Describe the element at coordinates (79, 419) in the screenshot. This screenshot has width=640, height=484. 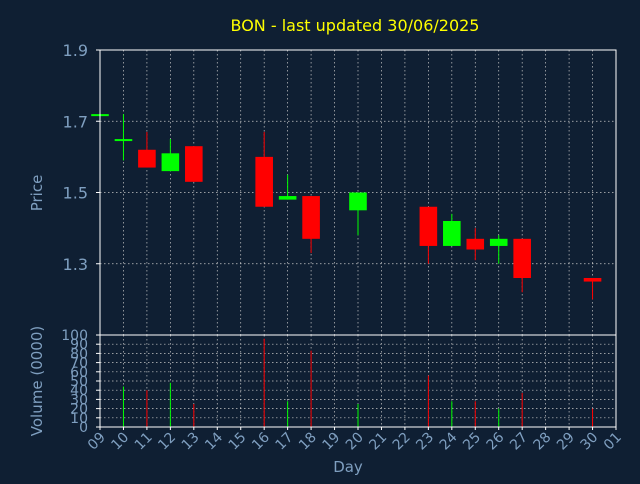
I see `volume-tick-label: 10` at that location.